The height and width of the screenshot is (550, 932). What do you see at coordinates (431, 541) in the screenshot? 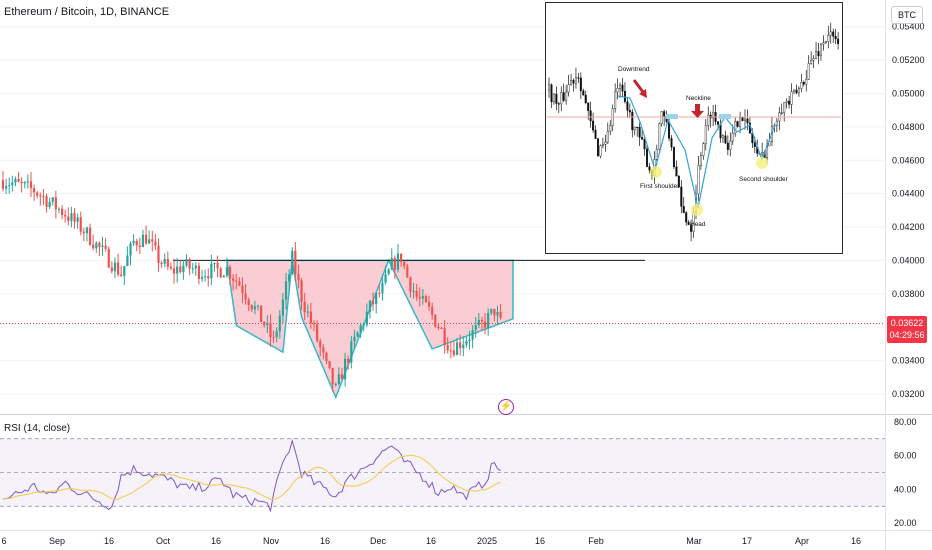
I see `time-axis: 6 Sep 16 Oct 16 Nov 16 Dec 16 2025 16 Feb Mar 17 Apr 16` at bounding box center [431, 541].